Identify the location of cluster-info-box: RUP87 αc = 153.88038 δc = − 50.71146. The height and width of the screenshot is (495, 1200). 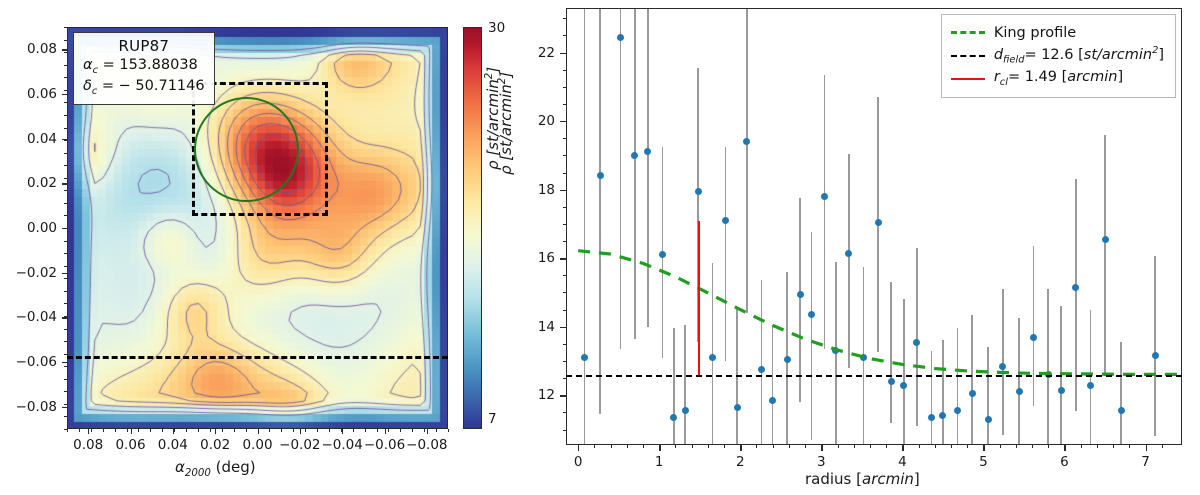
(144, 68).